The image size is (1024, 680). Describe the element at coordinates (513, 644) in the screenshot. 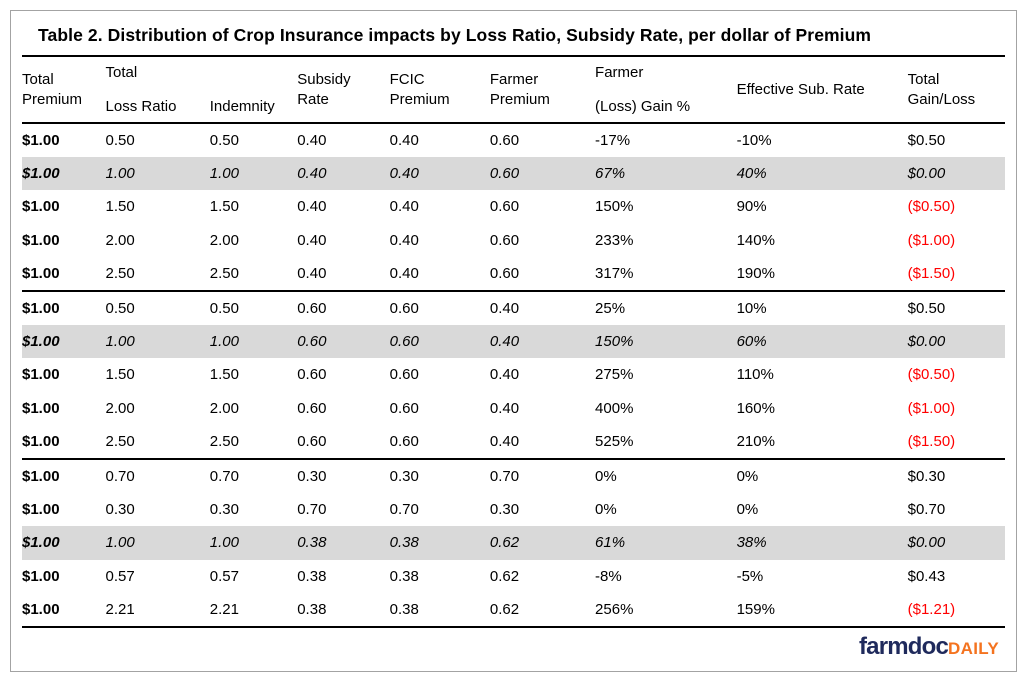

I see `footer: farmdoc DAILY` at that location.